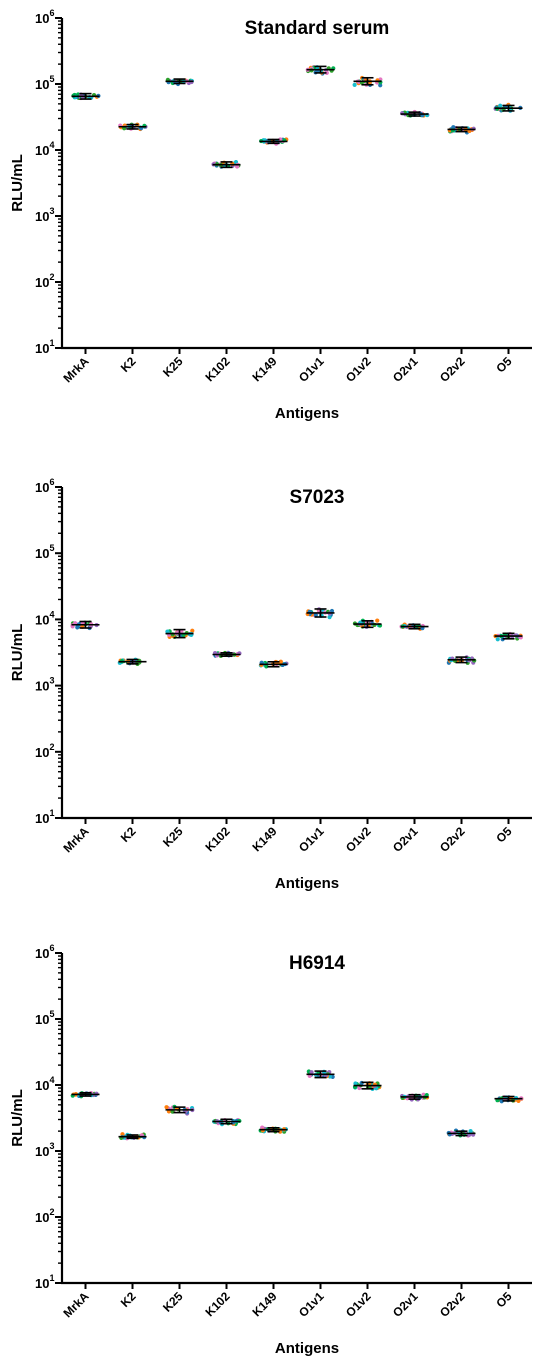 This screenshot has width=550, height=1369. I want to click on chart-title: H6914, so click(317, 963).